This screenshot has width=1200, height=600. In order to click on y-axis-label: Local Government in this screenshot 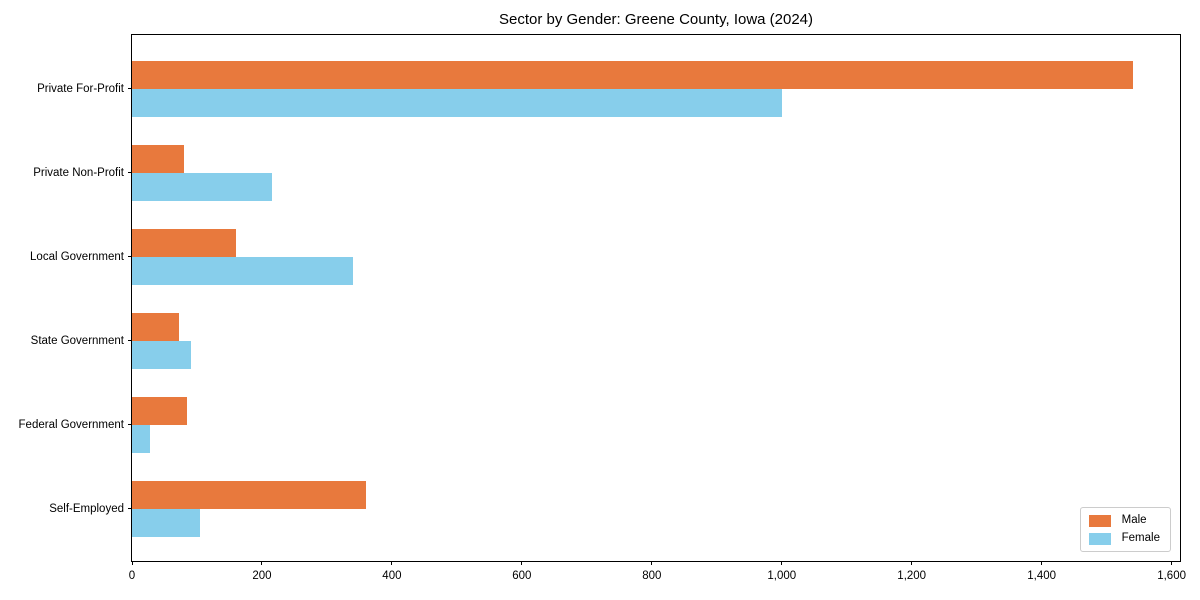, I will do `click(77, 256)`.